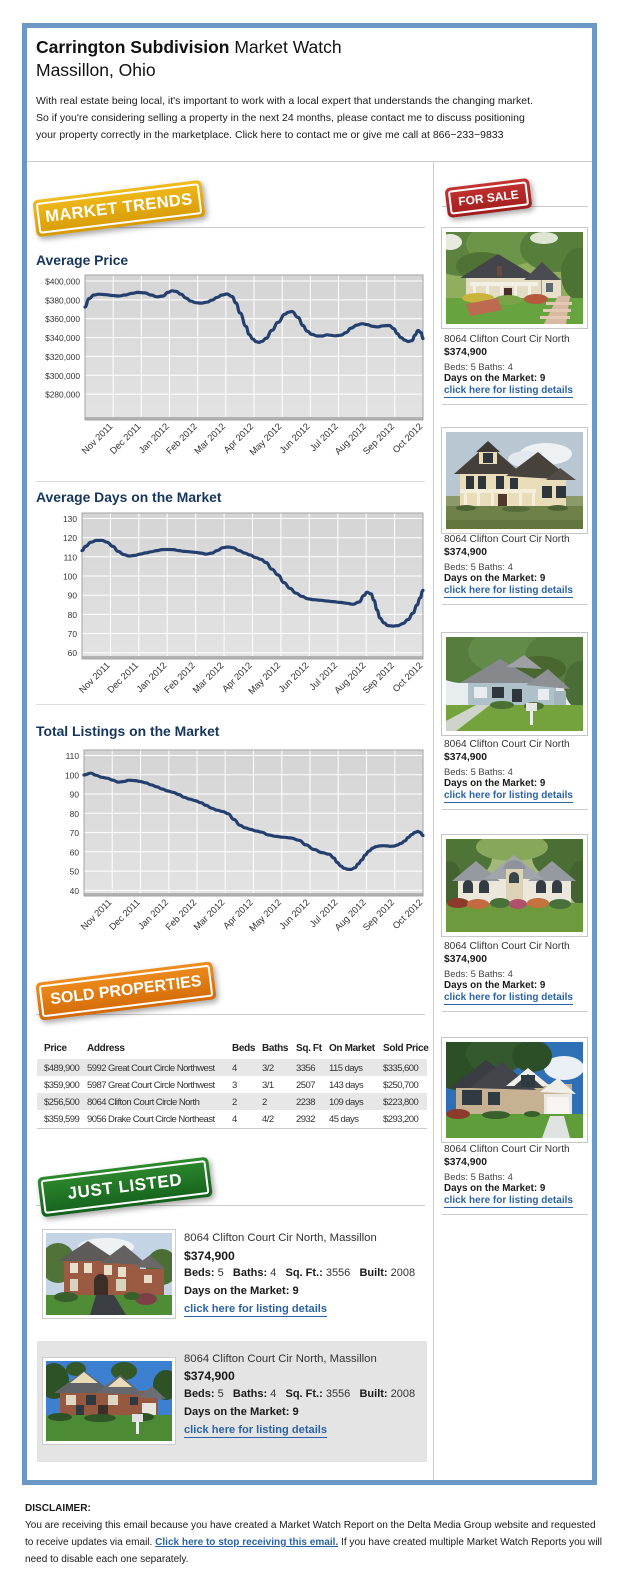 This screenshot has height=1583, width=620. Describe the element at coordinates (62, 395) in the screenshot. I see `svg-text: $280,000` at that location.